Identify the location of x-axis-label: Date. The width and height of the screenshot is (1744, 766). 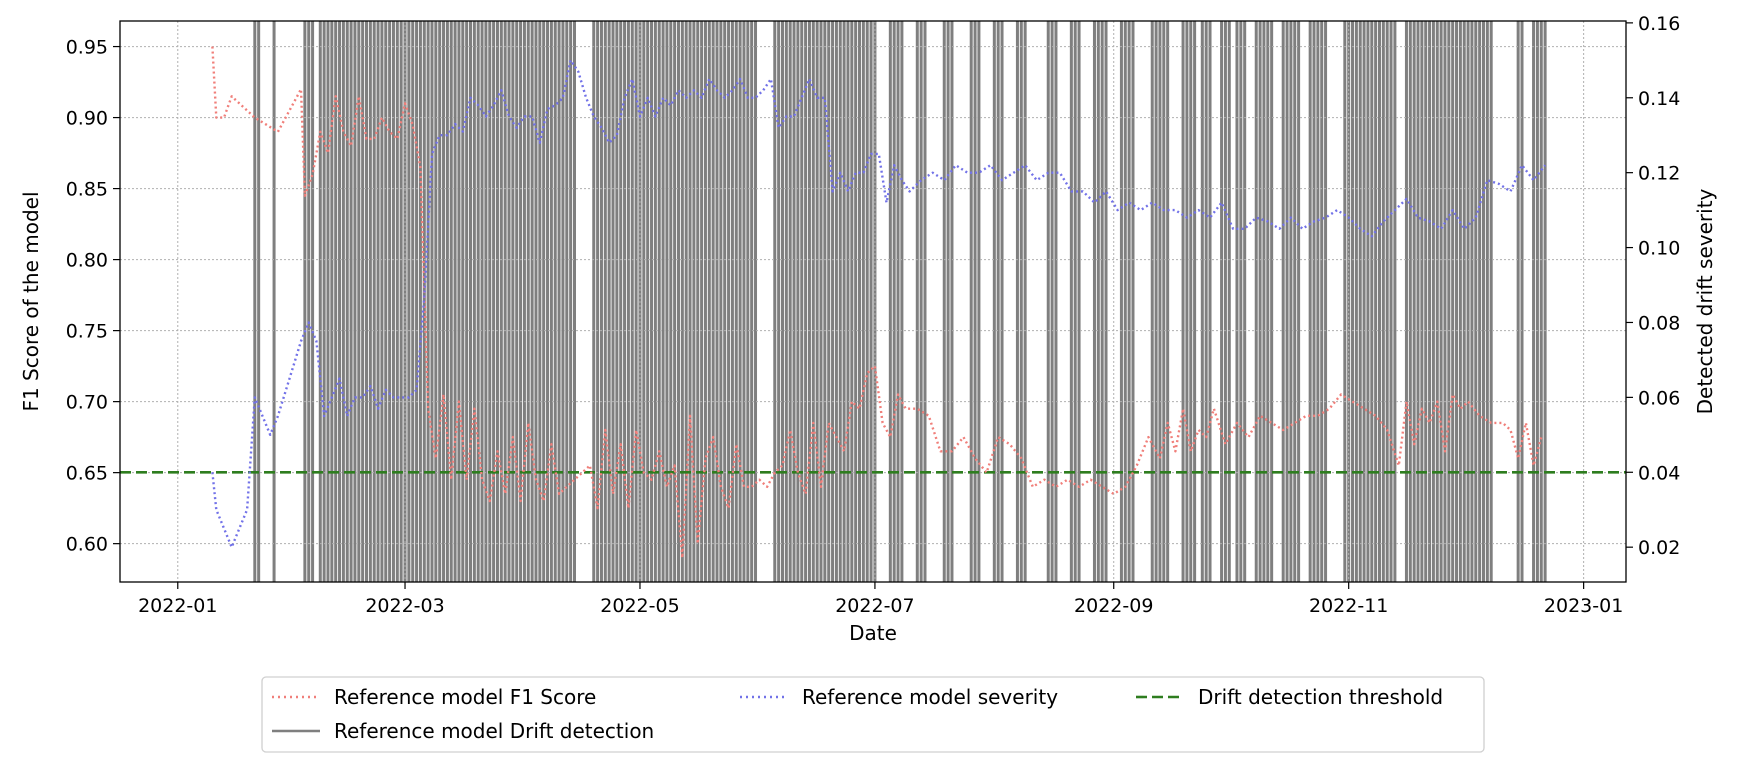
(873, 633).